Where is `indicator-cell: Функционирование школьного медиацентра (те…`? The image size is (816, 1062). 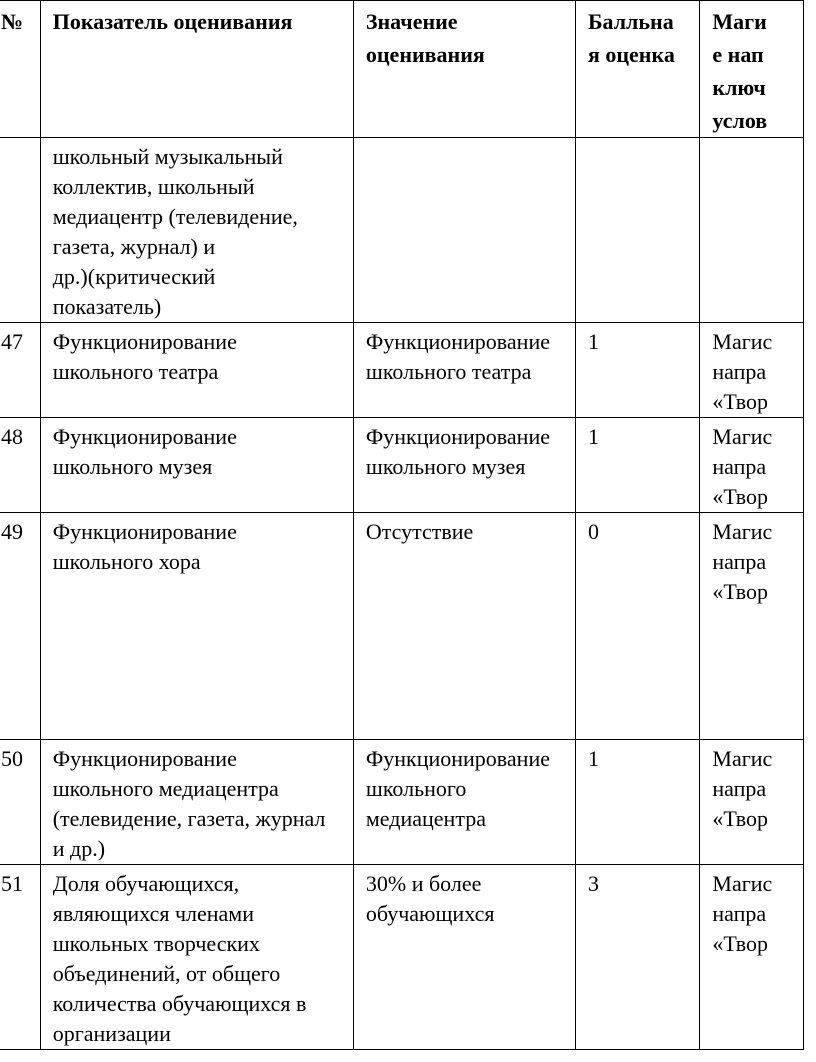
indicator-cell: Функционирование школьного медиацентра (те… is located at coordinates (196, 802).